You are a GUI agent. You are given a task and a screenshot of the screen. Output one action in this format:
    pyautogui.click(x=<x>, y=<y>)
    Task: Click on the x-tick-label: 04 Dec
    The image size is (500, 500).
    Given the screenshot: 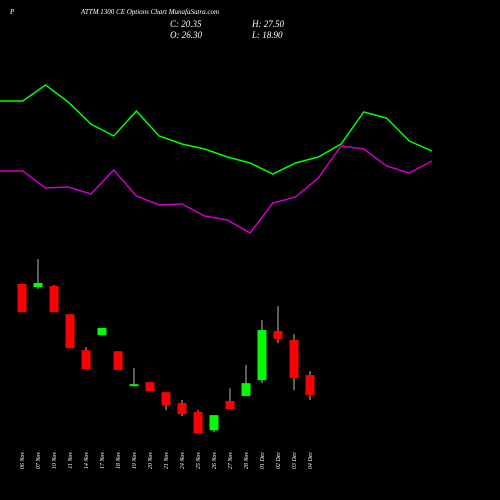 What is the action you would take?
    pyautogui.click(x=310, y=460)
    